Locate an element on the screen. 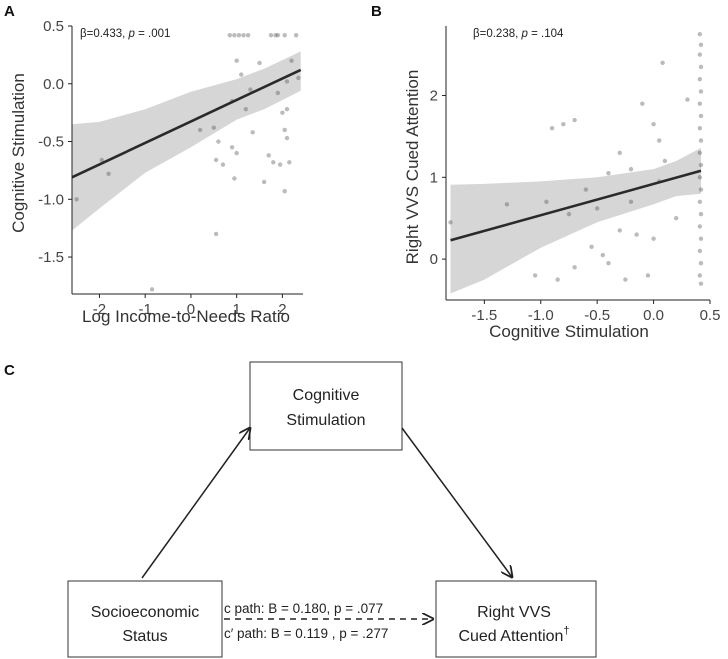  chart-a-fit-line is located at coordinates (186, 123).